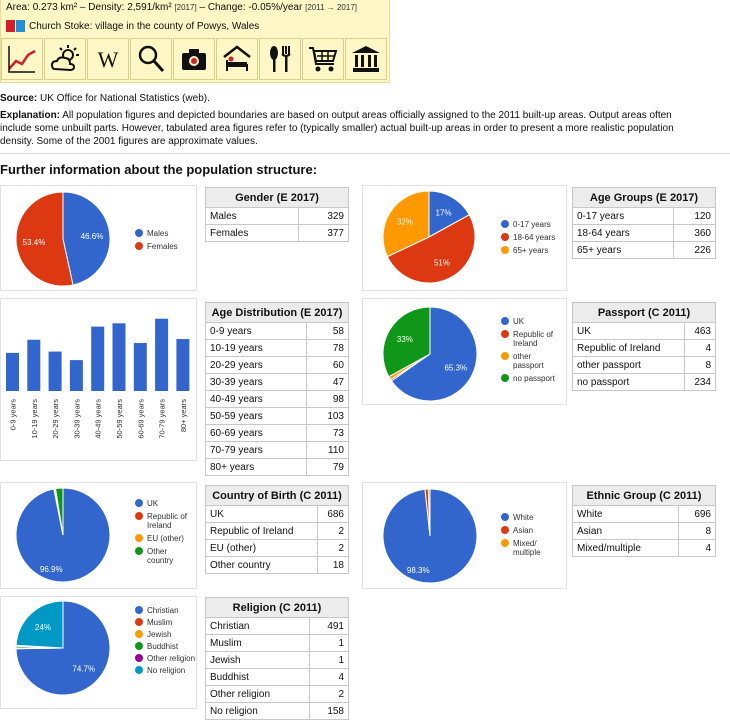 This screenshot has width=730, height=720. Describe the element at coordinates (323, 59) in the screenshot. I see `shopping-cart-icon` at that location.